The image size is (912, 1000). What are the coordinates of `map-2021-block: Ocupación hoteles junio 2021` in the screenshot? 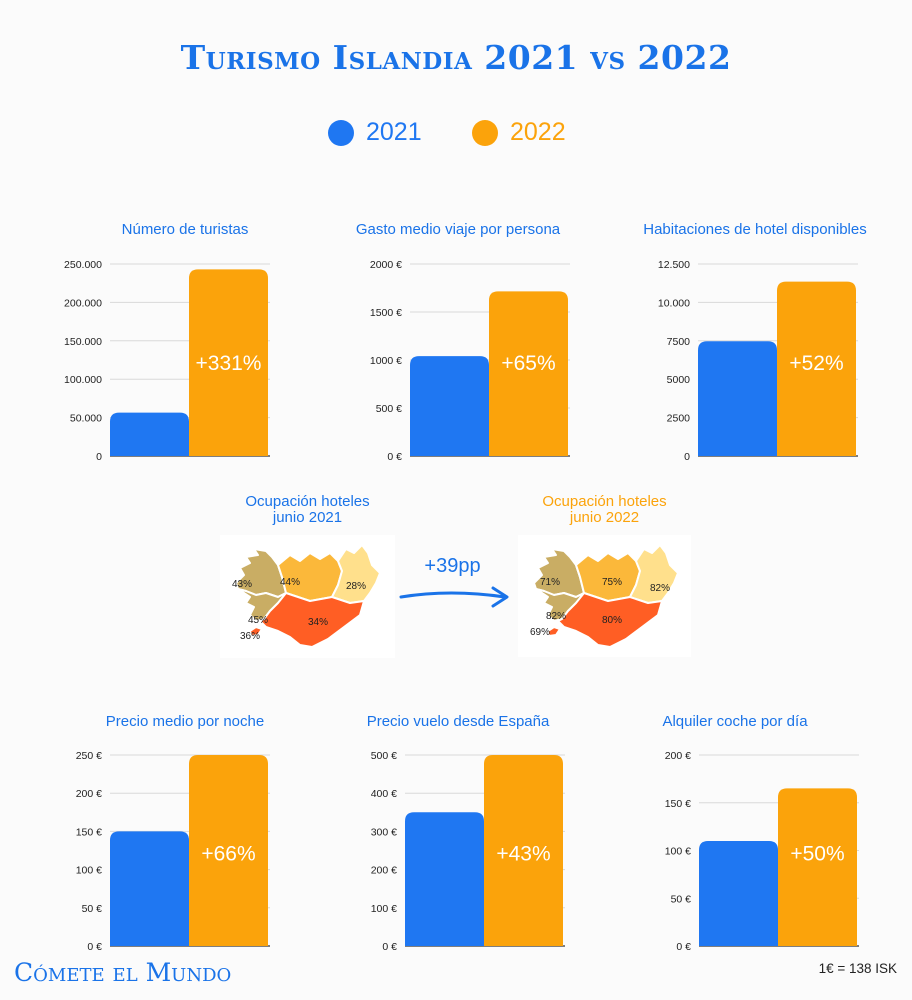 It's located at (307, 510).